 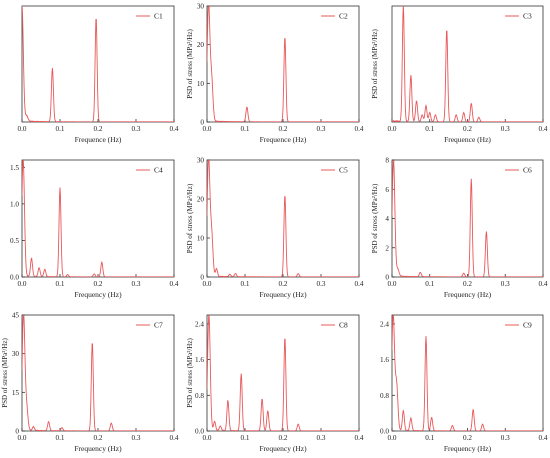 I want to click on y-tick-label: 2, so click(x=387, y=248).